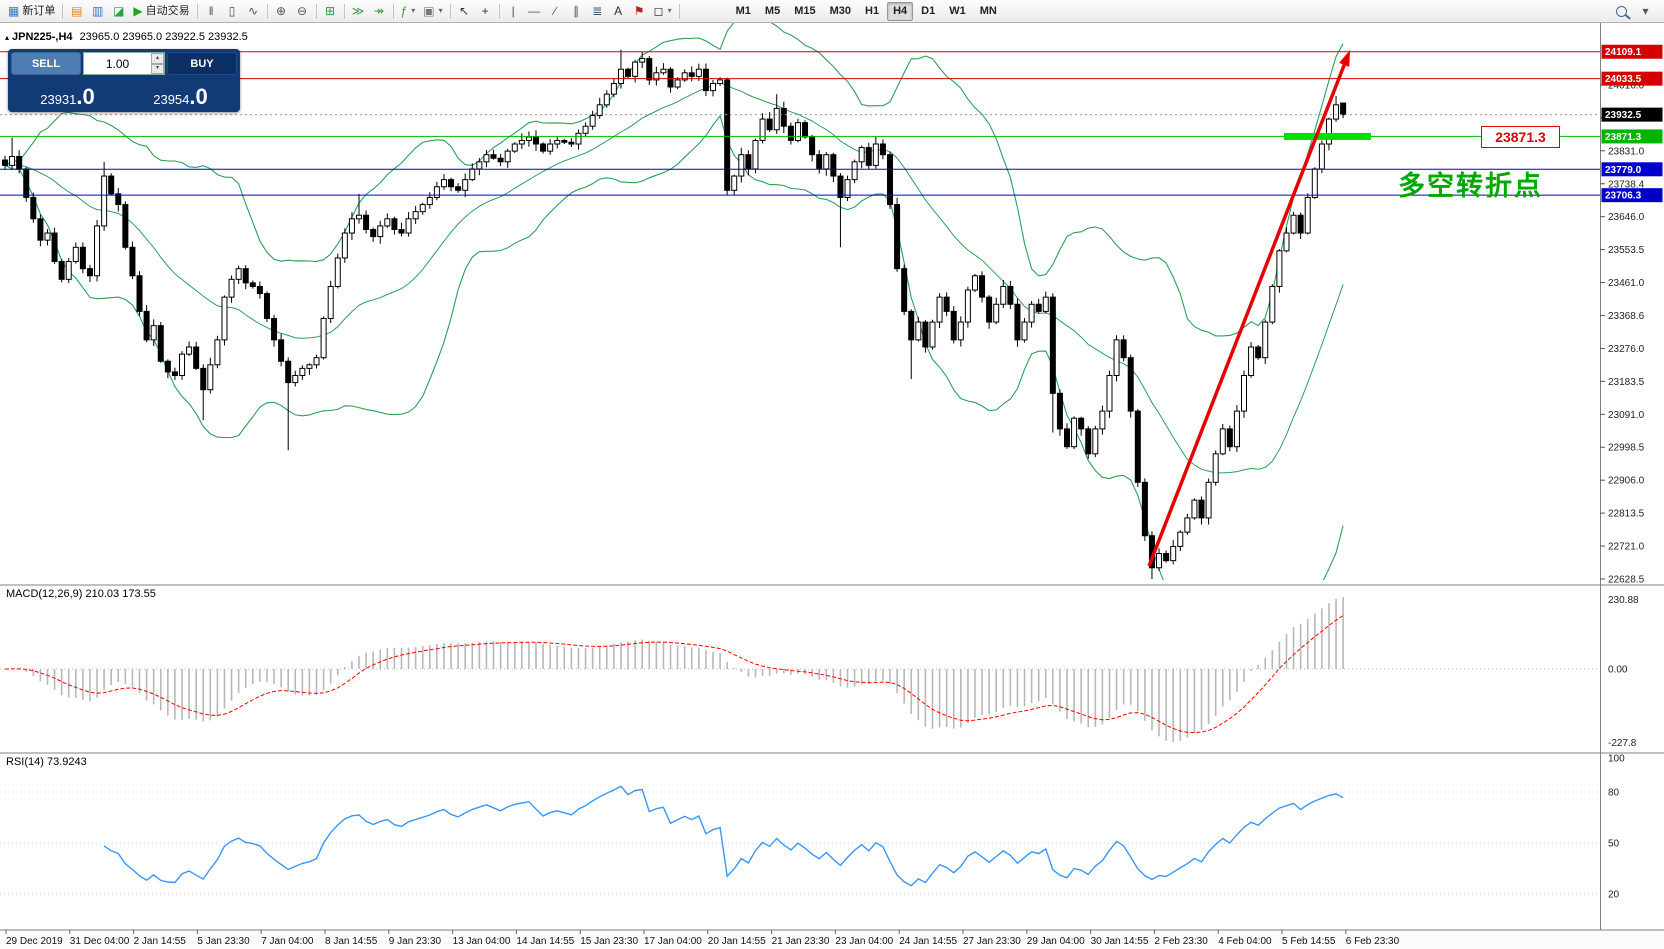  I want to click on timeframe-mn-button-label: MN, so click(988, 10).